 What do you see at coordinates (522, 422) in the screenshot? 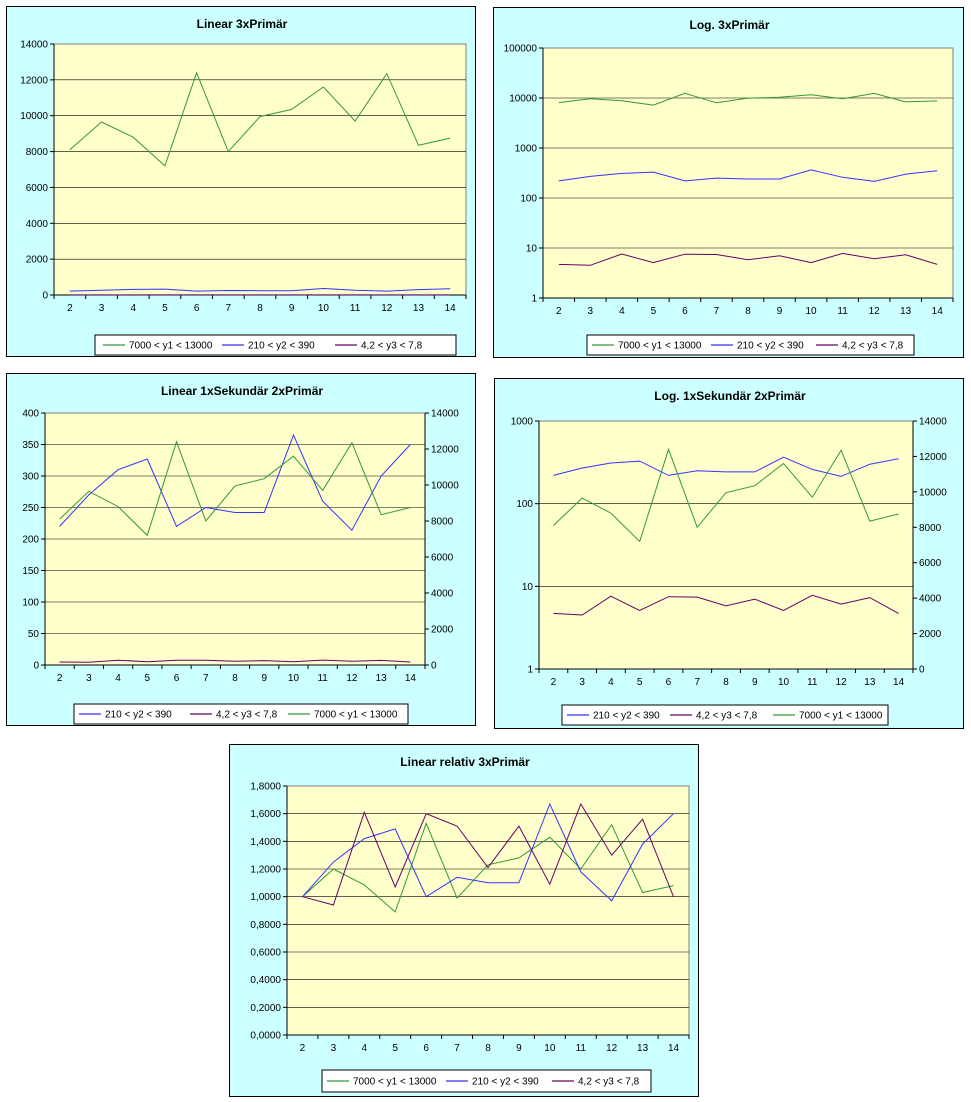
I see `y-tick-label: 1000` at bounding box center [522, 422].